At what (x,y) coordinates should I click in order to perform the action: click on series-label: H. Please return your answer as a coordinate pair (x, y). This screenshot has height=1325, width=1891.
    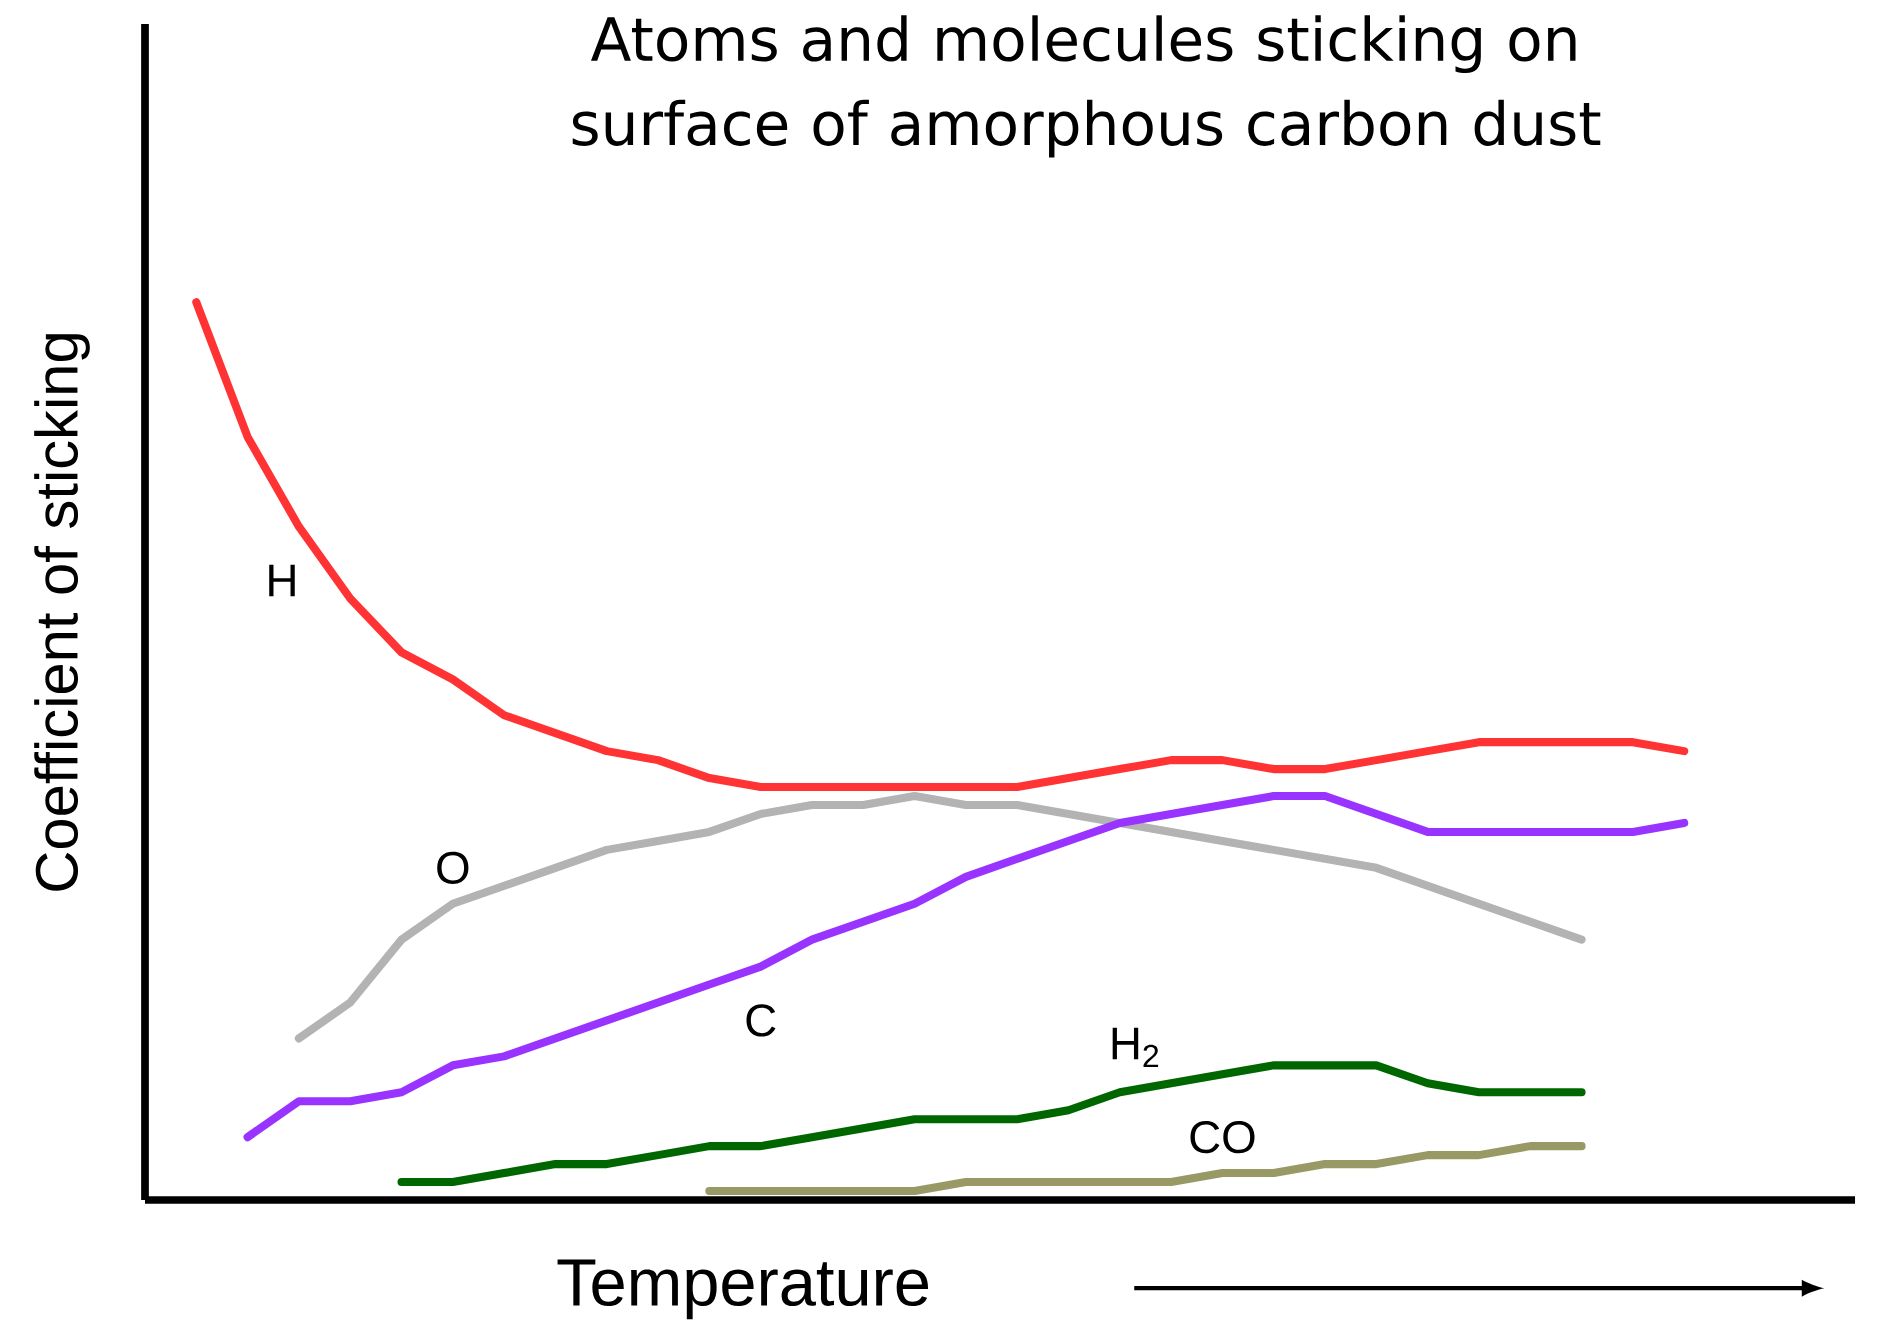
    Looking at the image, I should click on (282, 580).